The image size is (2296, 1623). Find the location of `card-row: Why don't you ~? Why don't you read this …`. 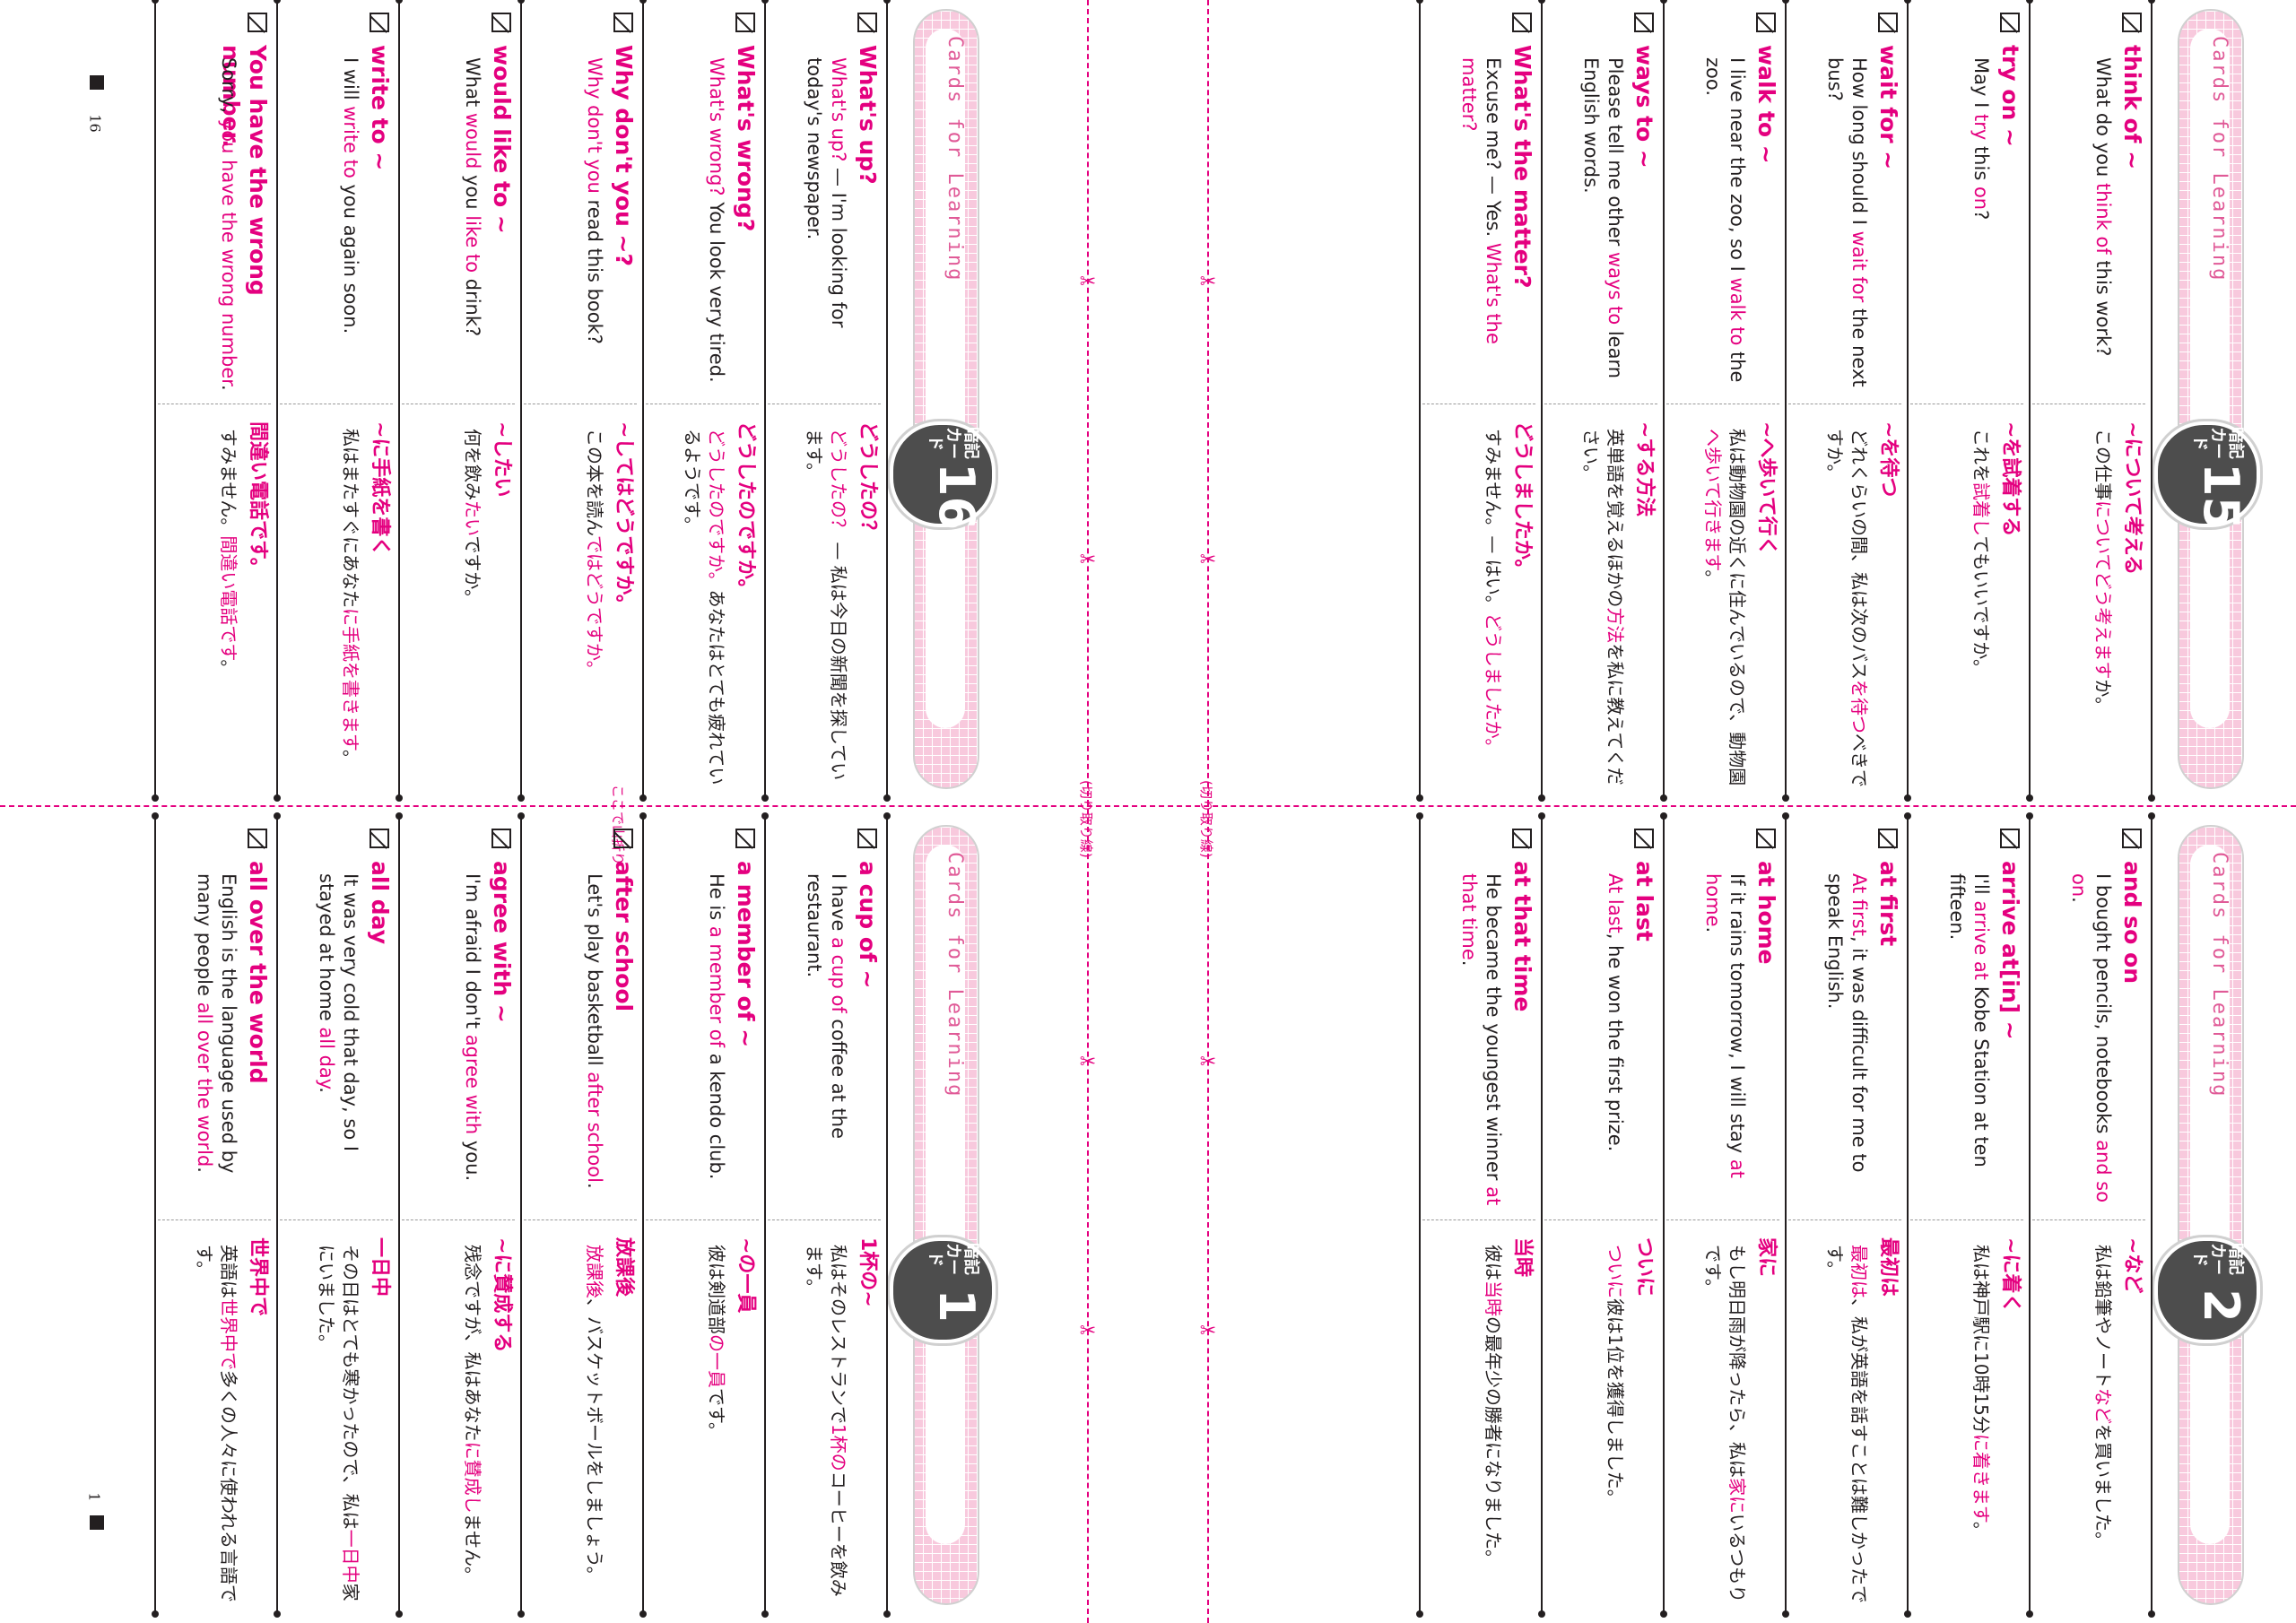

card-row: Why don't you ~? Why don't you read this … is located at coordinates (583, 399).